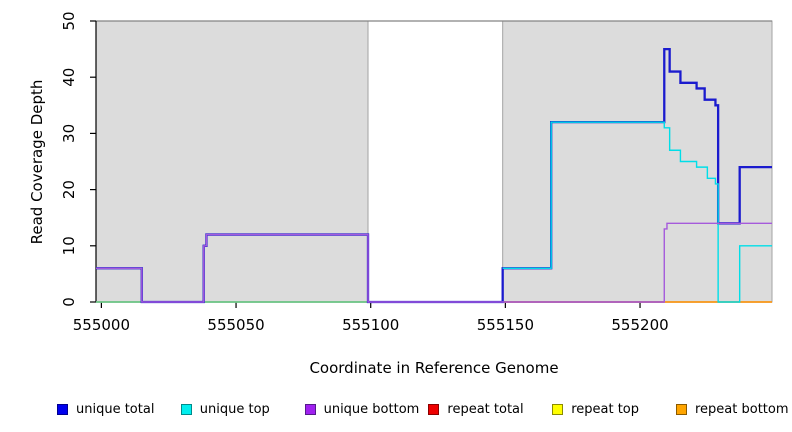  I want to click on x-tick-label: 555100, so click(370, 325).